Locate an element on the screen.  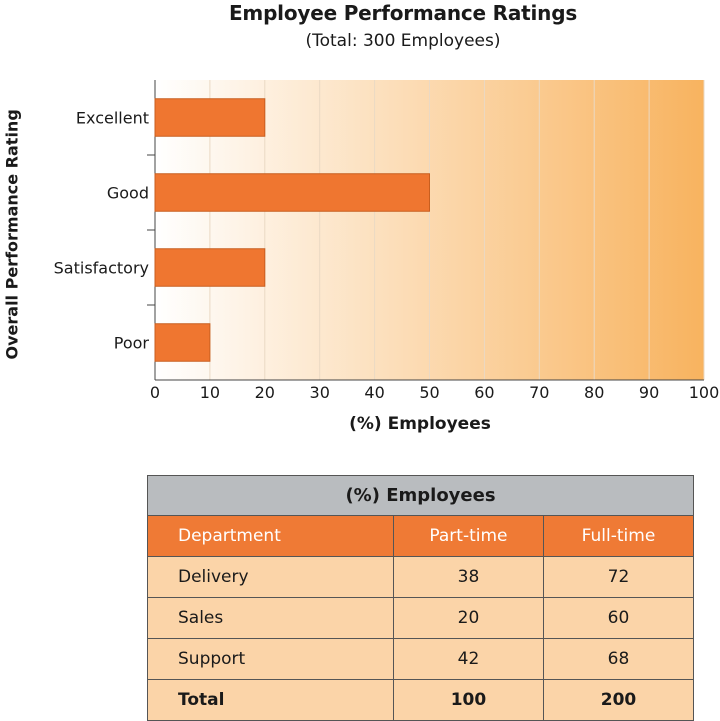
y-tick-label: Excellent is located at coordinates (112, 118).